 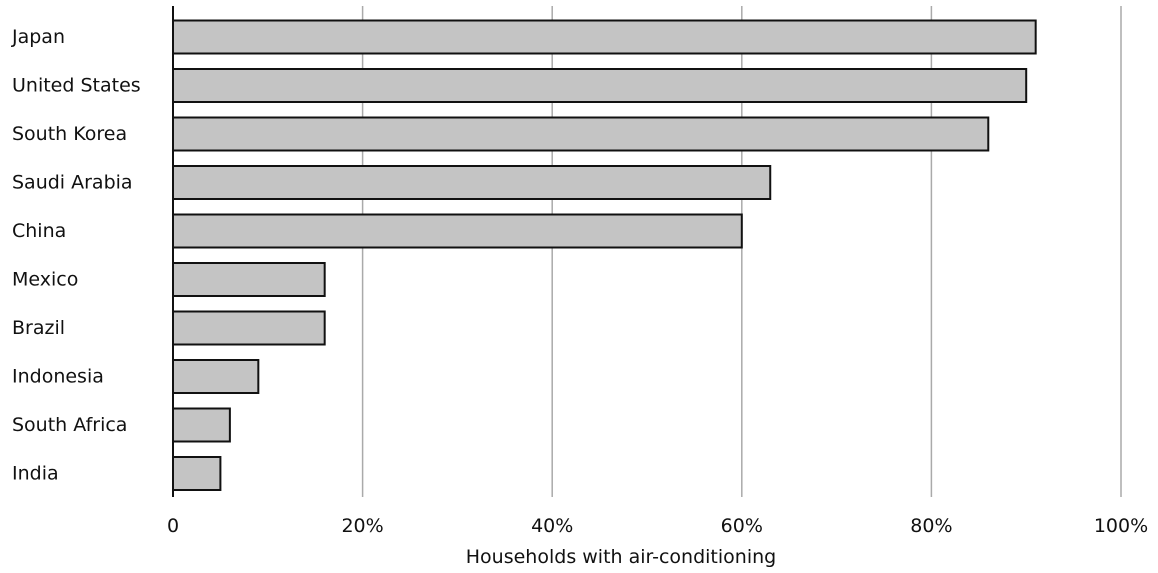 What do you see at coordinates (216, 376) in the screenshot?
I see `bar-indonesia` at bounding box center [216, 376].